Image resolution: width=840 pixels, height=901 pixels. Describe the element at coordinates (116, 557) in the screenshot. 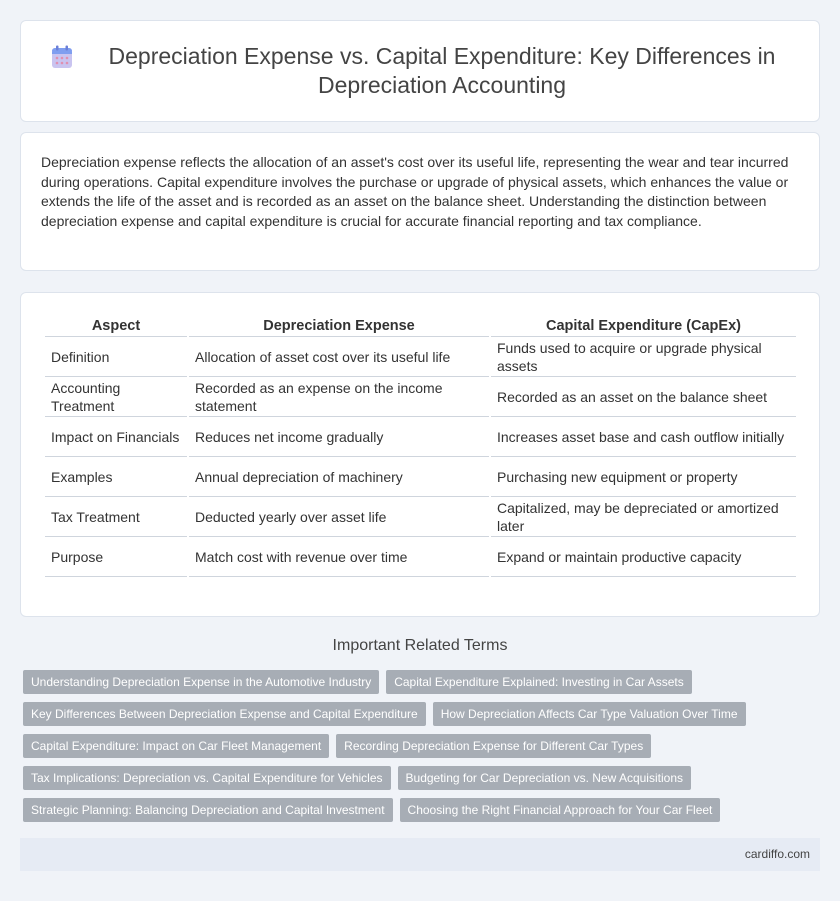

I see `table-cell: Purpose` at that location.